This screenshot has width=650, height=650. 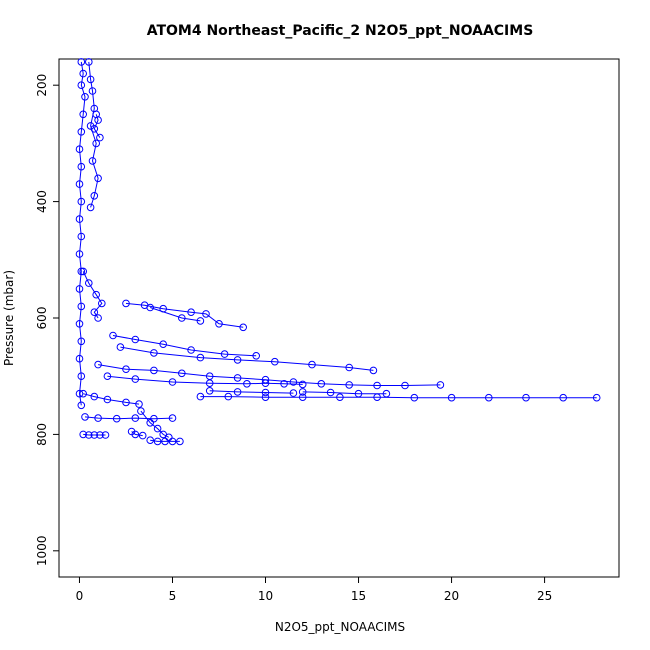 I want to click on x-tick-label: 5, so click(x=173, y=596).